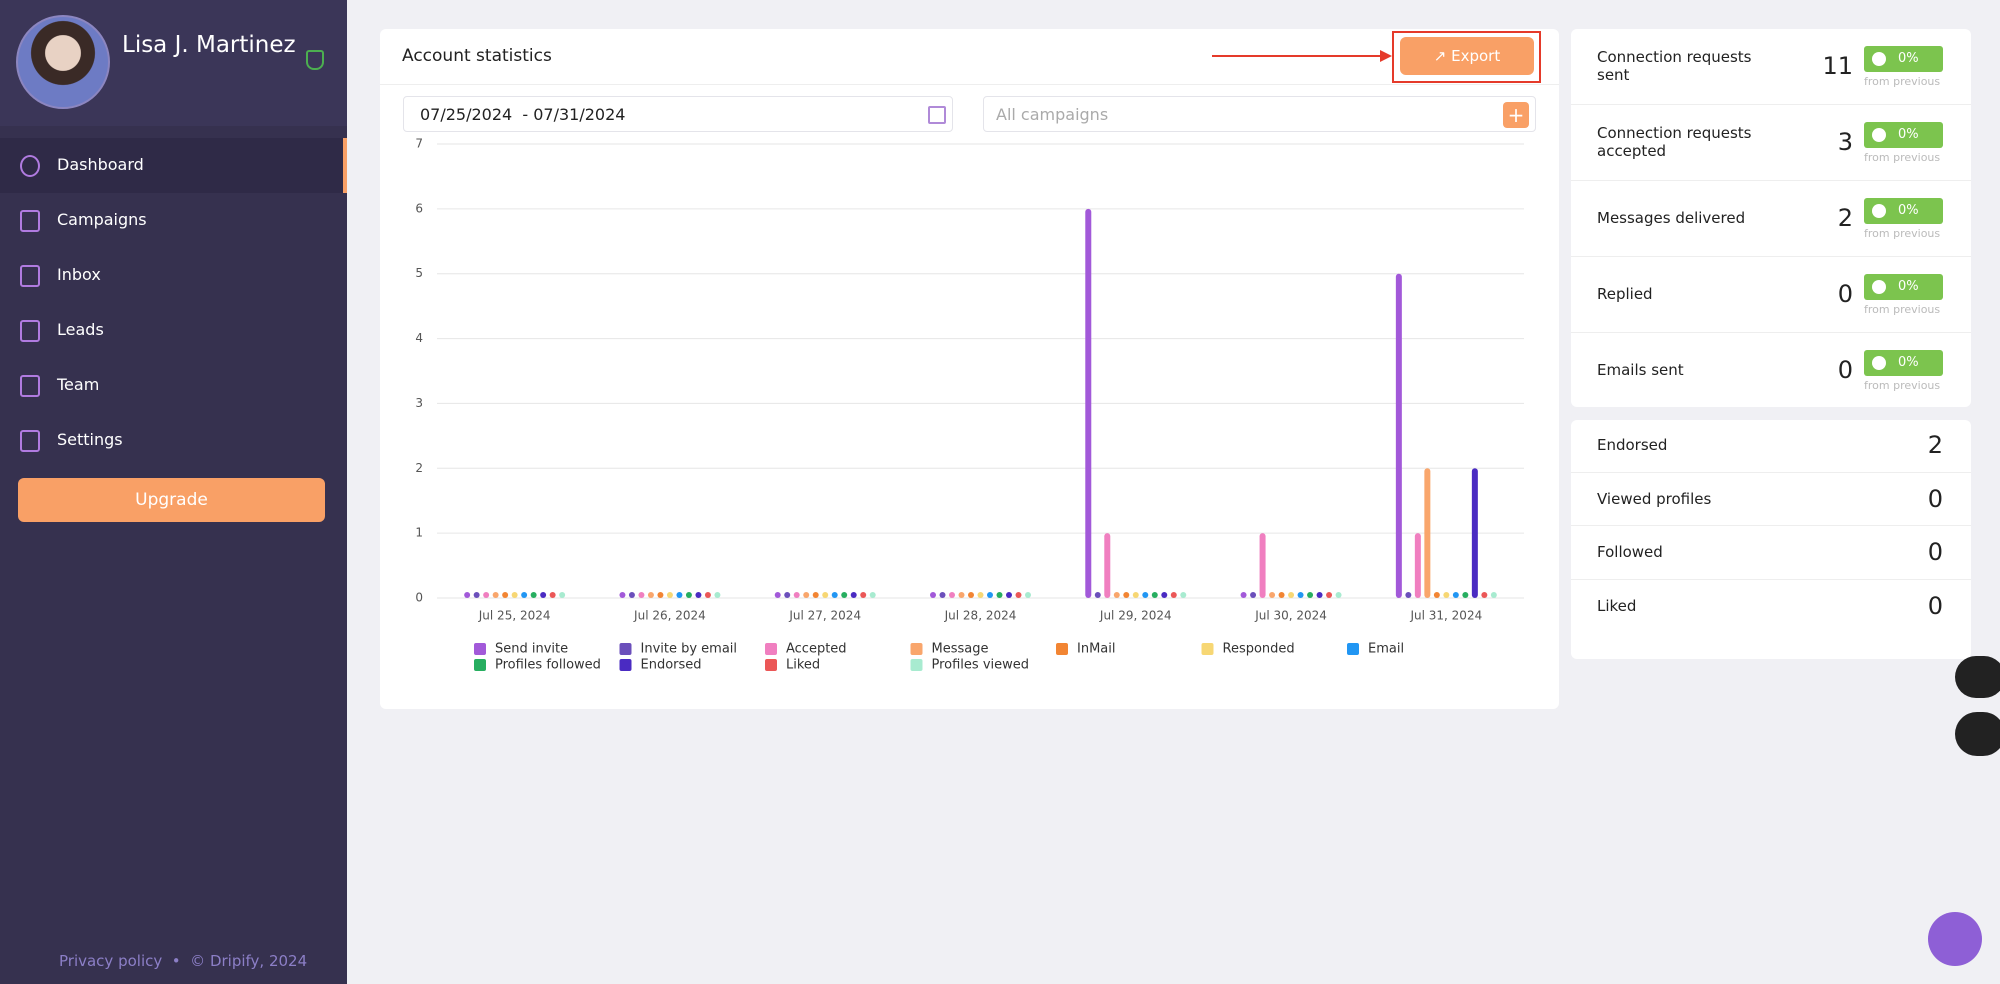  Describe the element at coordinates (1837, 66) in the screenshot. I see `stat-value: 11` at that location.